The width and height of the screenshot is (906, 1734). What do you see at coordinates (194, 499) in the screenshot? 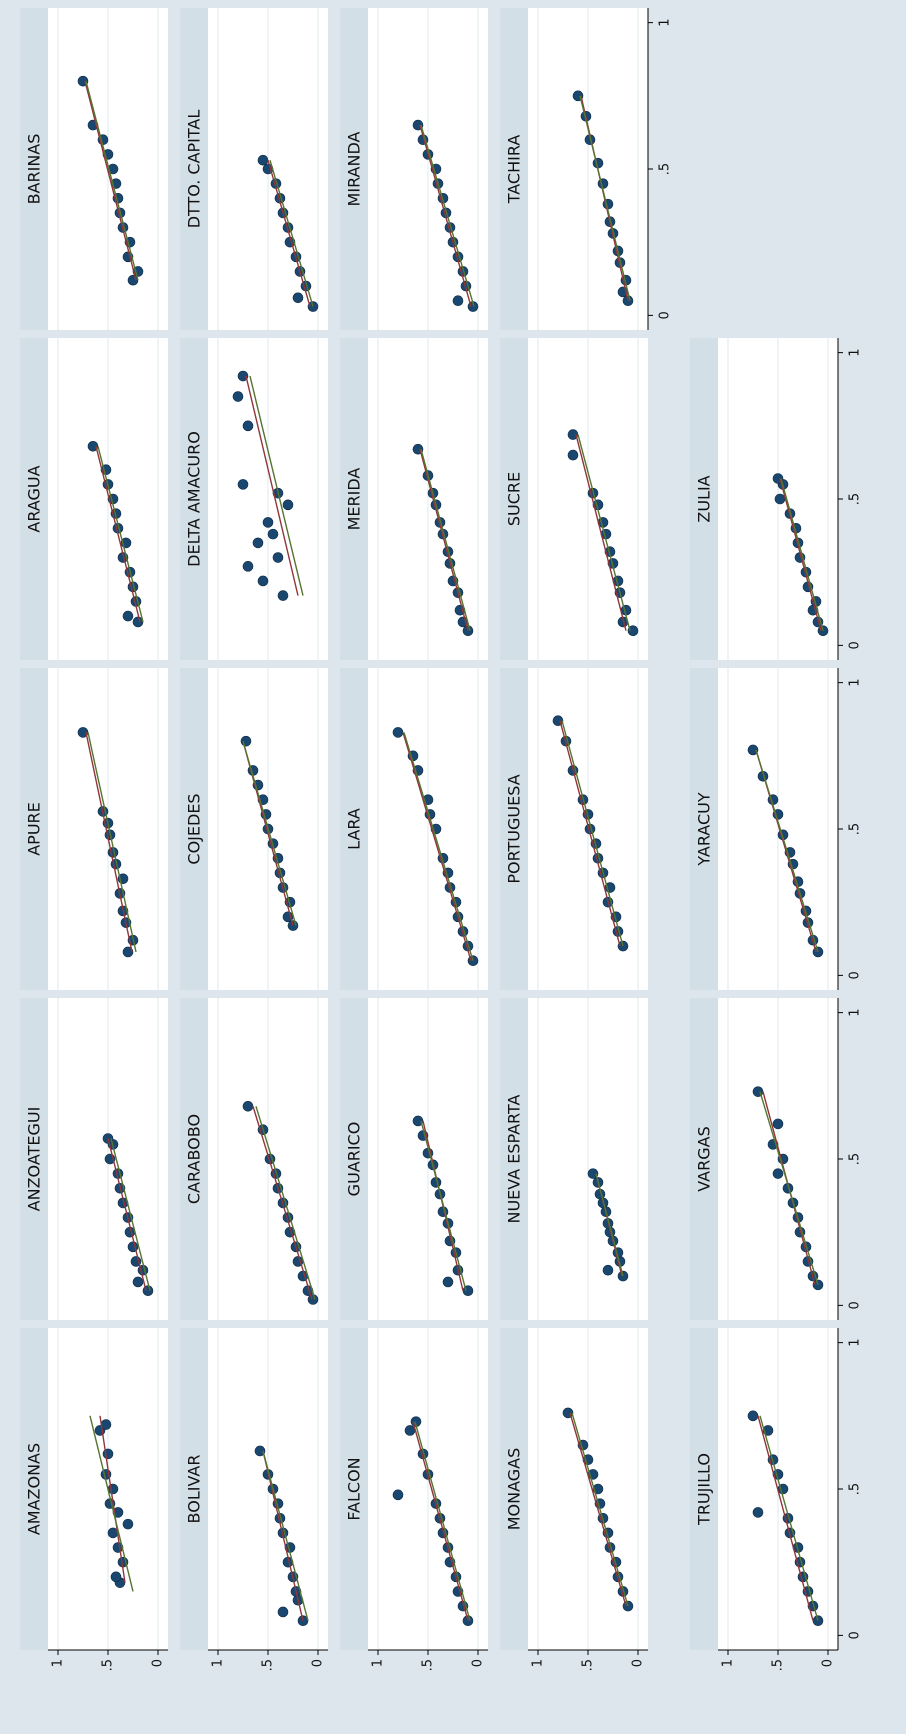
I see `panel-title: DELTA AMACURO` at bounding box center [194, 499].